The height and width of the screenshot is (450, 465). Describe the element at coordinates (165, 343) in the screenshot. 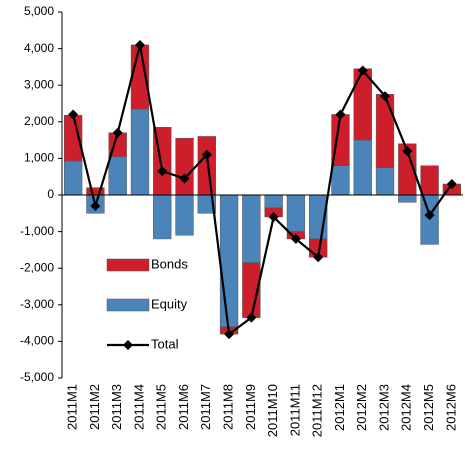

I see `legend-label: Total` at that location.